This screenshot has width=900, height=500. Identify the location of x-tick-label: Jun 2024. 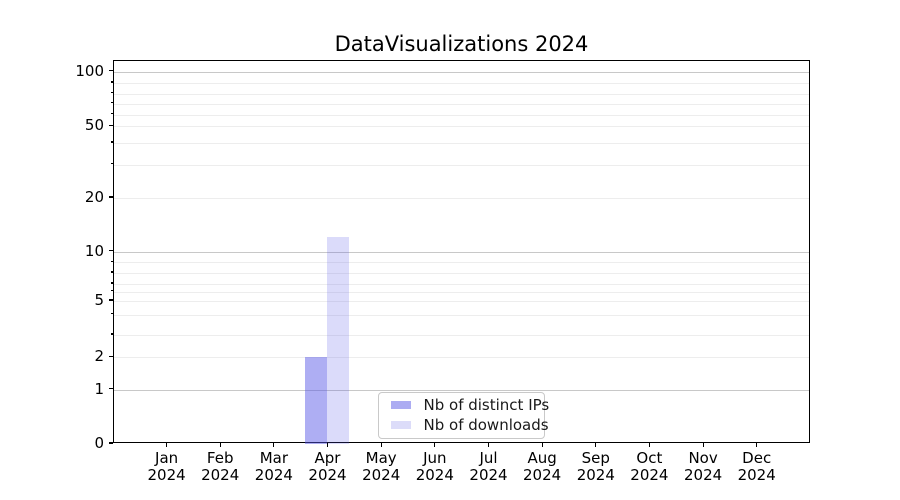
(435, 466).